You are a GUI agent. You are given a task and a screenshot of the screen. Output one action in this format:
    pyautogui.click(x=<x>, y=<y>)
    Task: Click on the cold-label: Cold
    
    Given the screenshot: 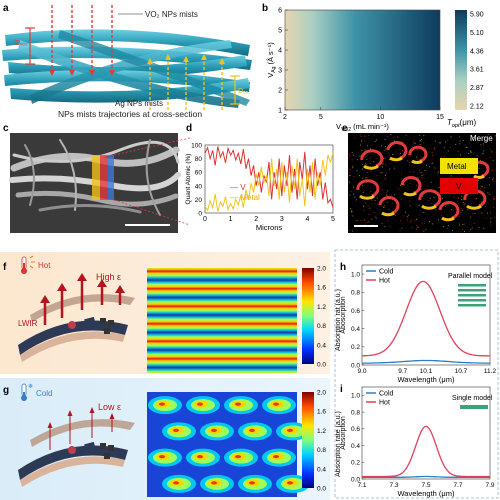 What is the action you would take?
    pyautogui.click(x=44, y=393)
    